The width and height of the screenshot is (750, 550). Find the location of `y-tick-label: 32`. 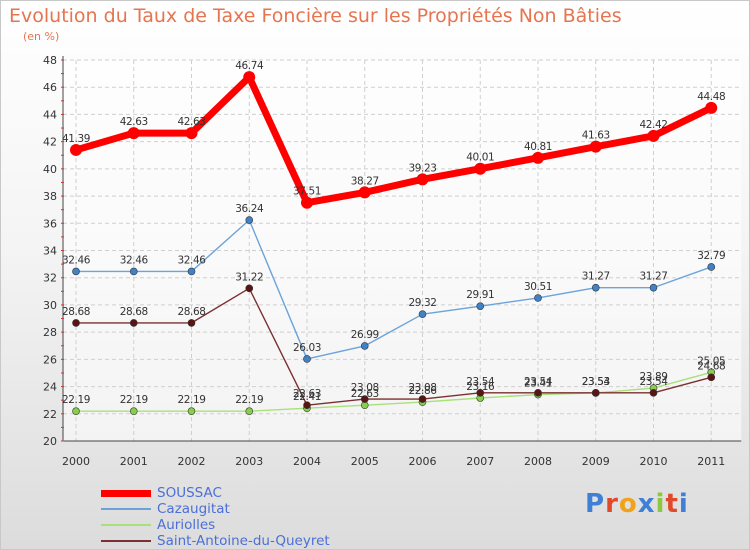

y-tick-label: 32 is located at coordinates (50, 278).